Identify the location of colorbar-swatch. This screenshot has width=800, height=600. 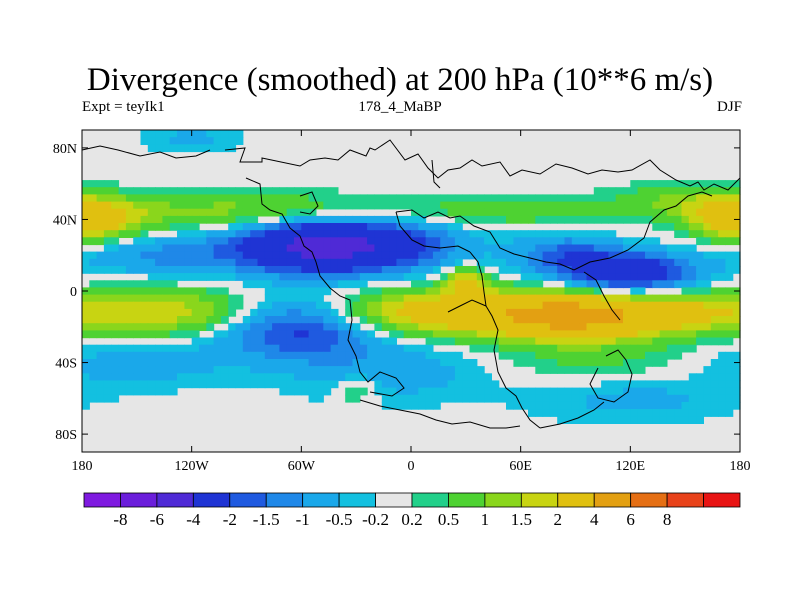
(175, 500).